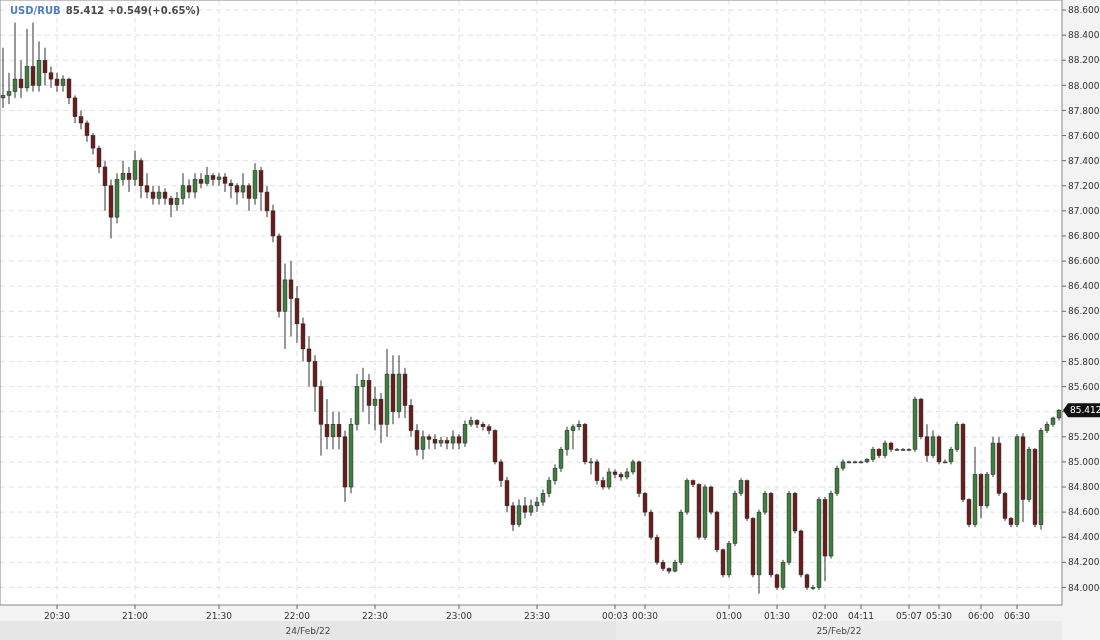  Describe the element at coordinates (133, 10) in the screenshot. I see `text: 85.412 +0.549(+0.65%)` at that location.